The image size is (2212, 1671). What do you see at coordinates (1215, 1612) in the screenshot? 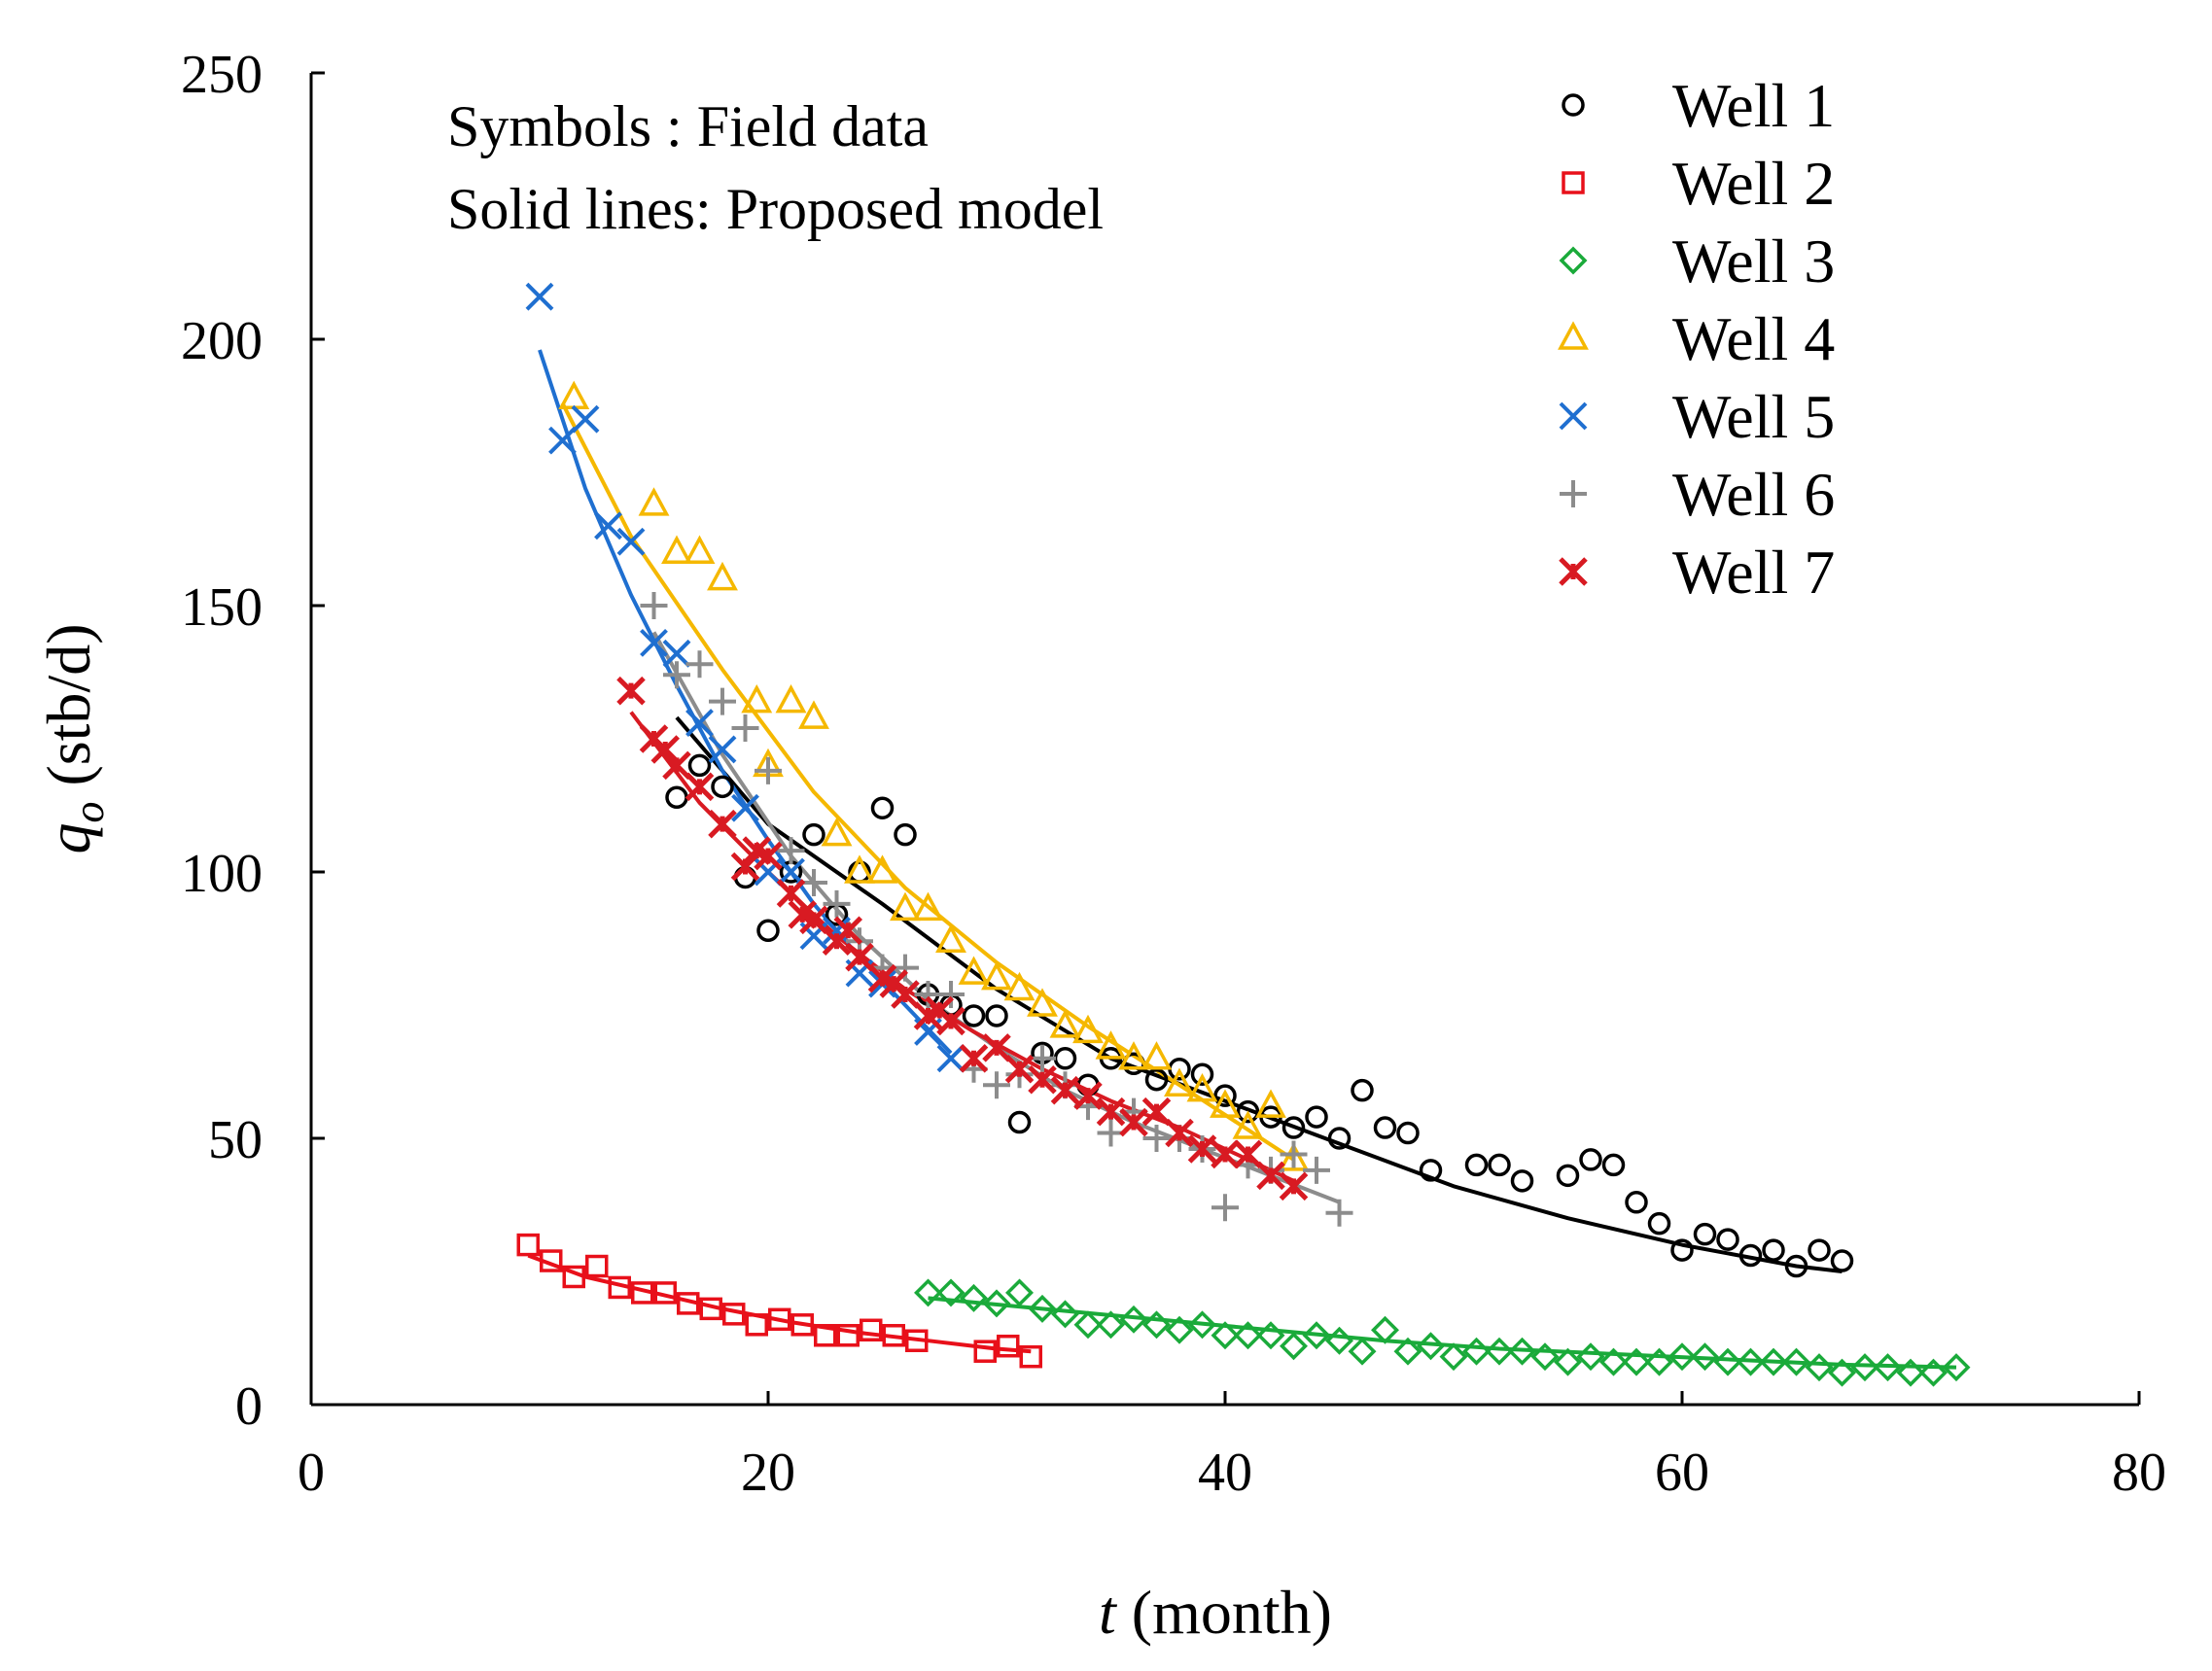
I see `x-axis-label: t (month)` at bounding box center [1215, 1612].